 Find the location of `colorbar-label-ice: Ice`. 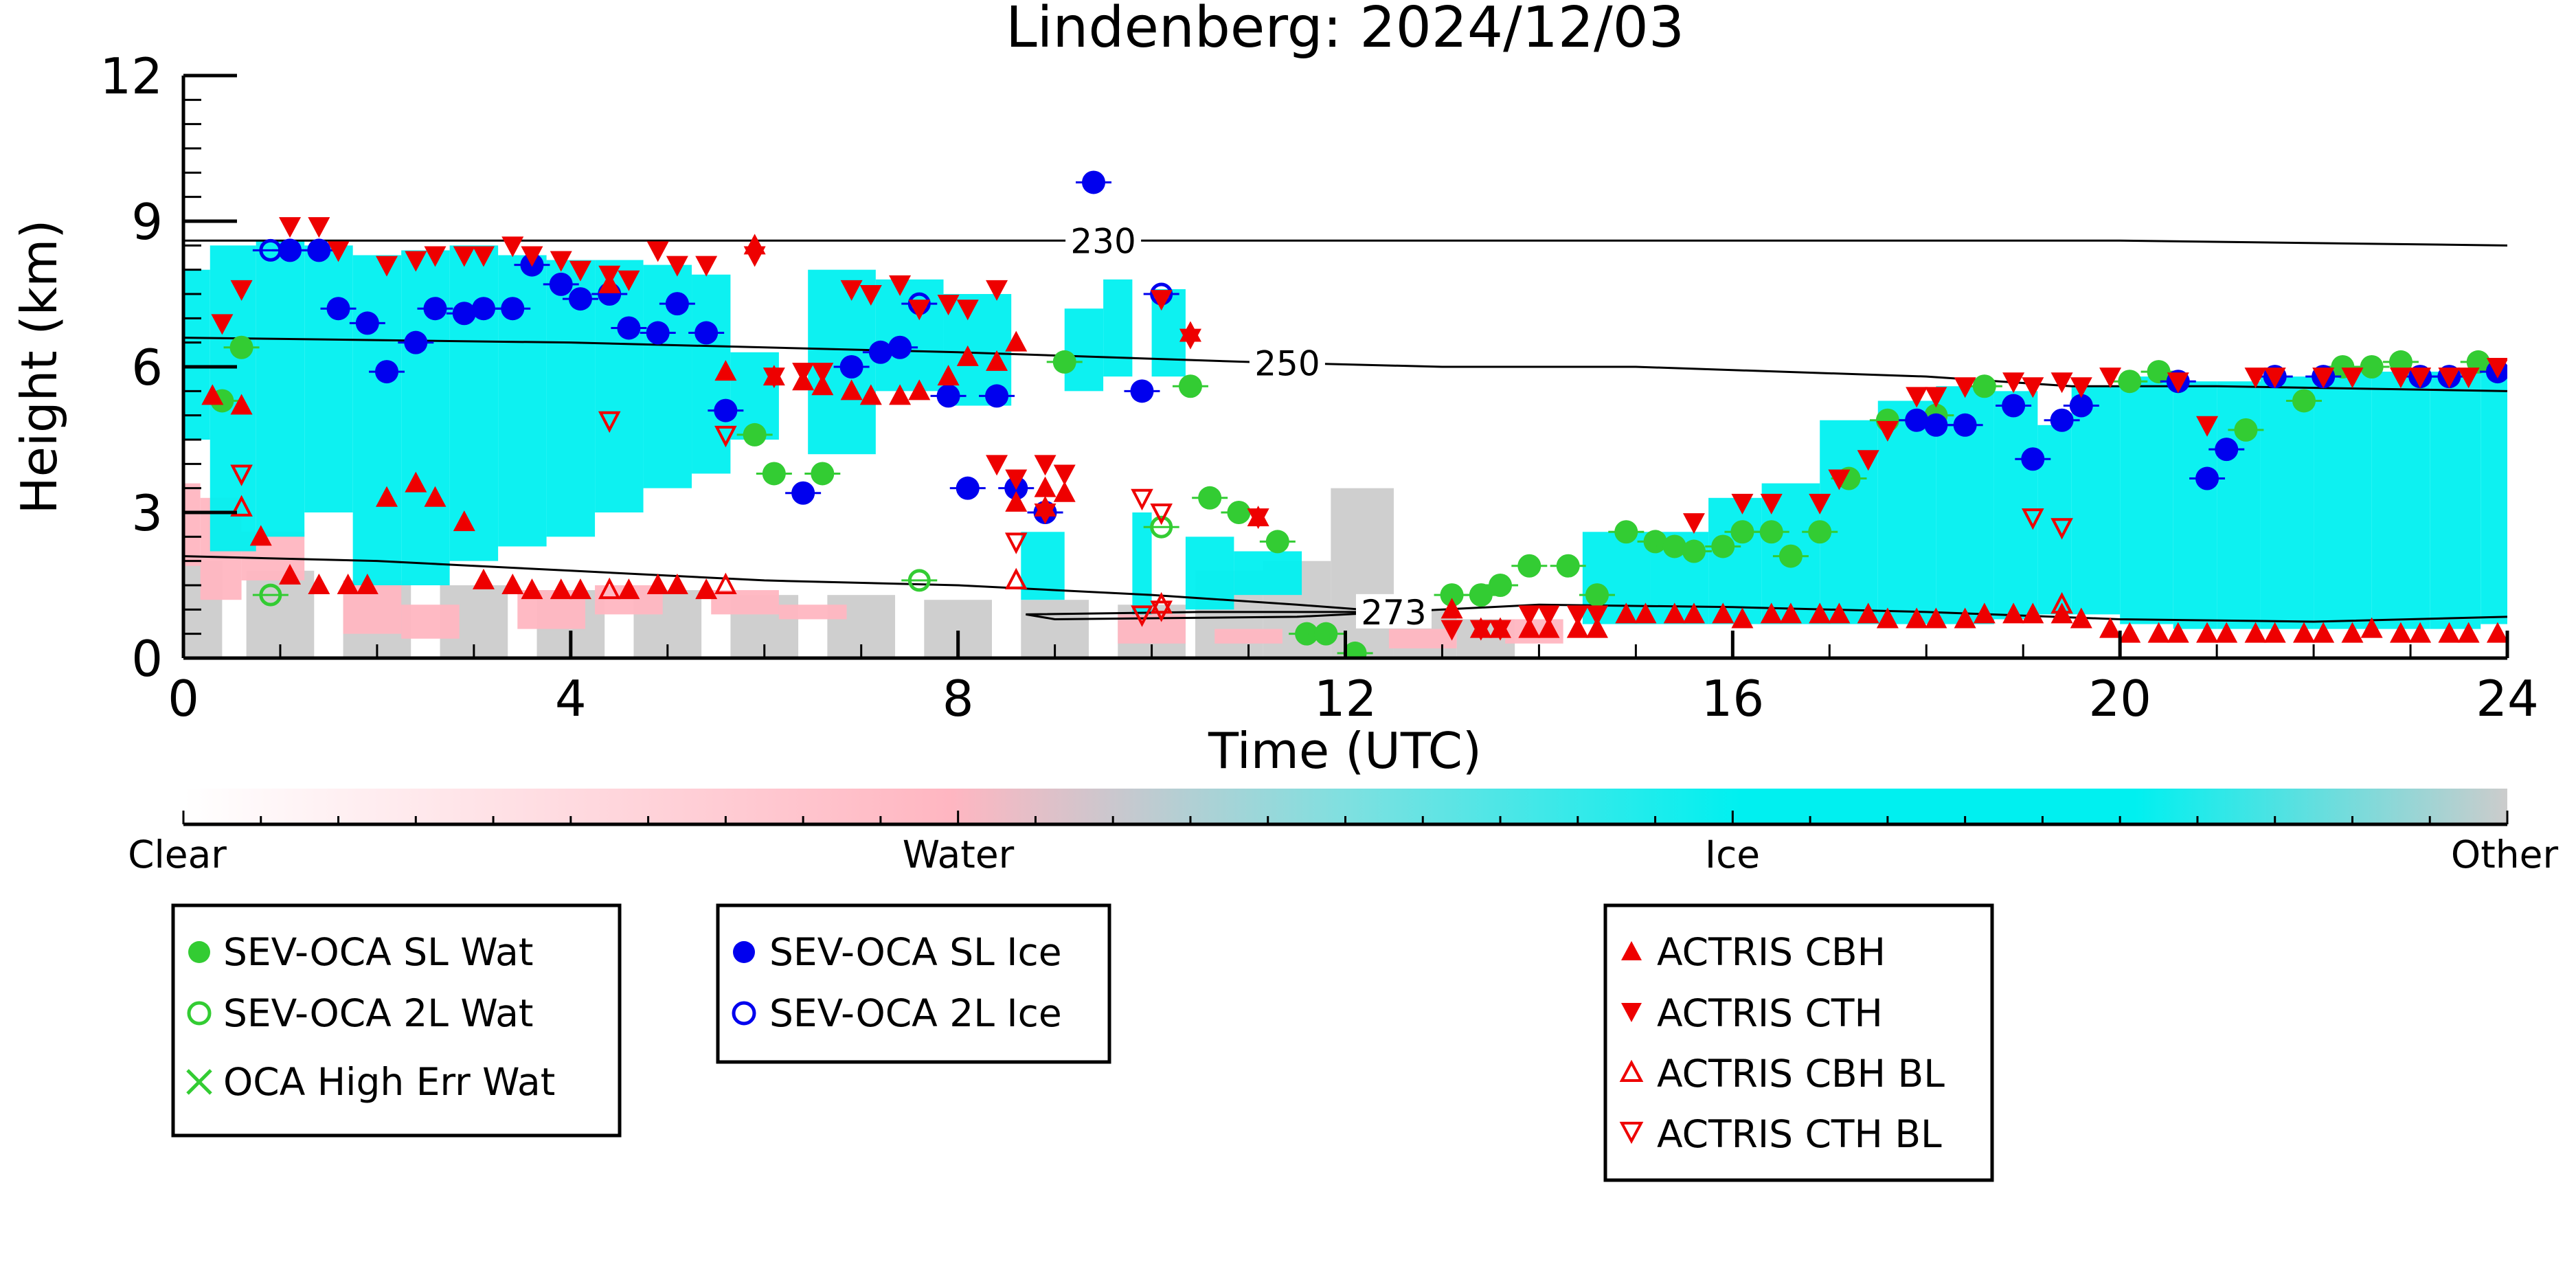

colorbar-label-ice: Ice is located at coordinates (1732, 855).